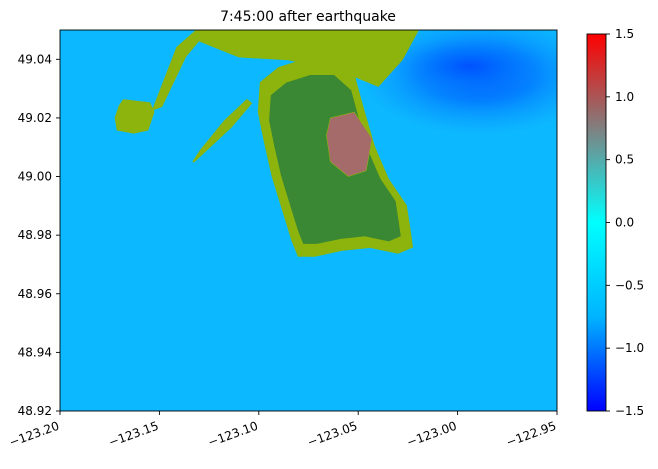 The image size is (658, 469). I want to click on colorbar-tick-label: 1.5, so click(624, 34).